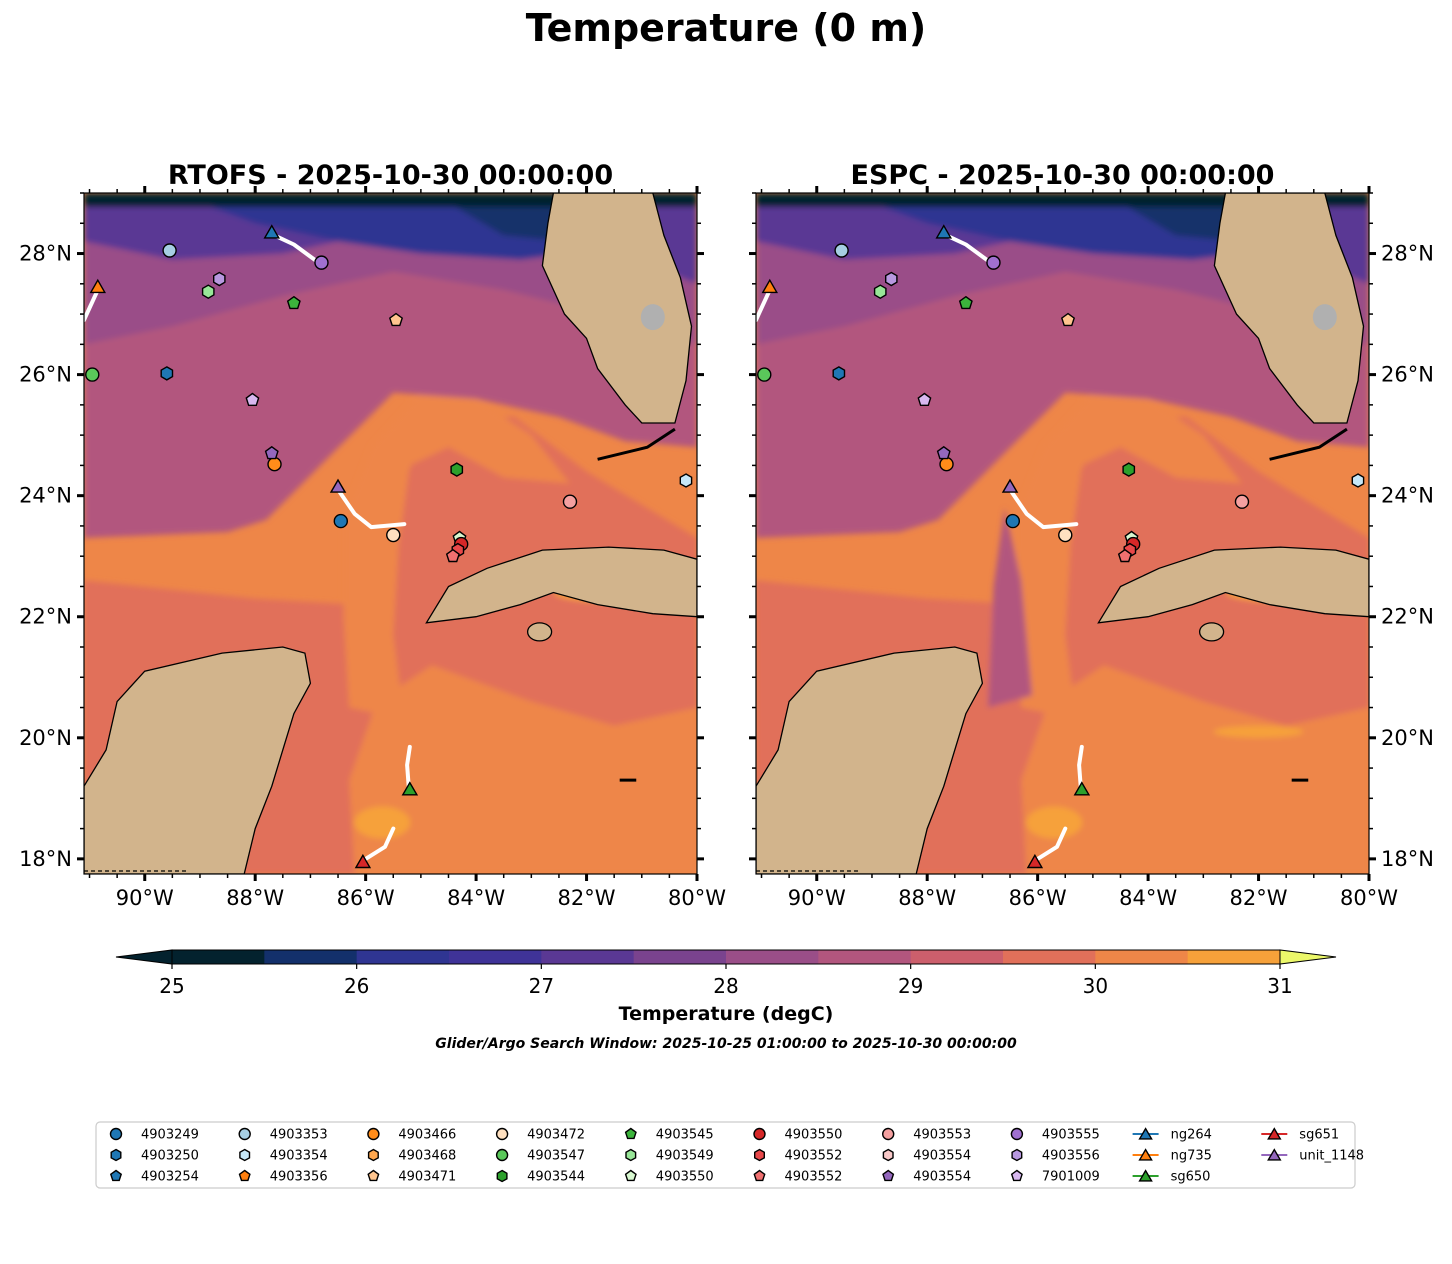 Image resolution: width=1452 pixels, height=1264 pixels. I want to click on legend-item-ng264: ng264, so click(1172, 1135).